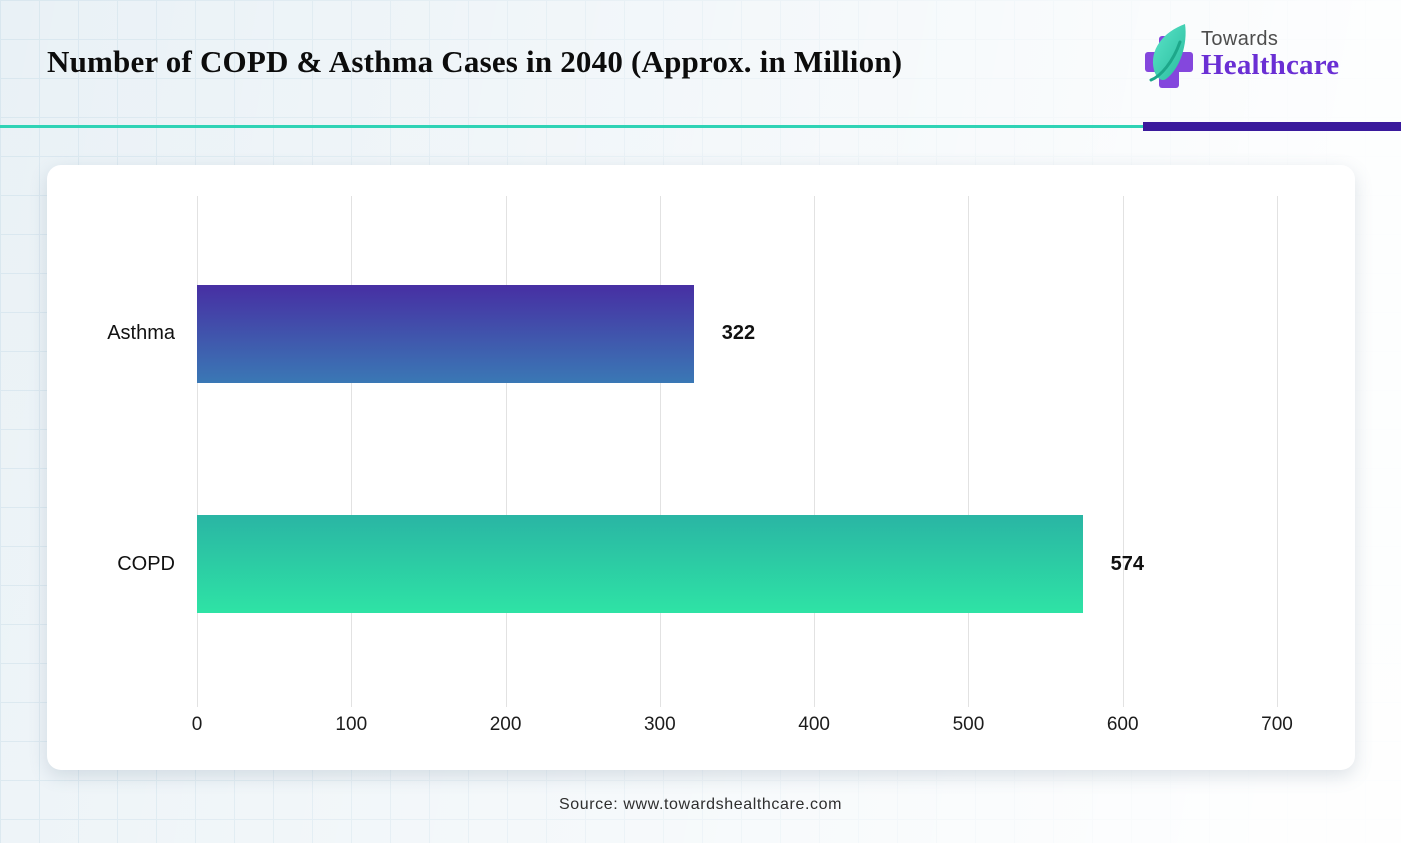 The width and height of the screenshot is (1401, 843). I want to click on divider-teal-line, so click(571, 126).